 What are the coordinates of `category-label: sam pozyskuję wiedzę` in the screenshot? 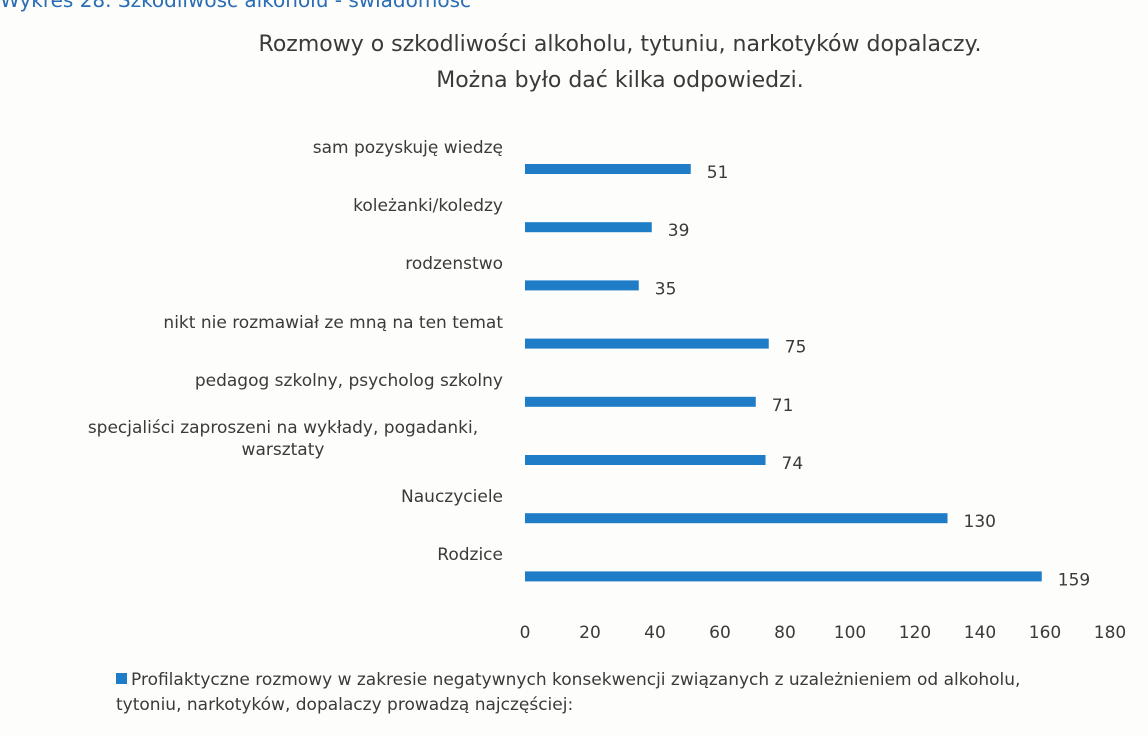 It's located at (407, 148).